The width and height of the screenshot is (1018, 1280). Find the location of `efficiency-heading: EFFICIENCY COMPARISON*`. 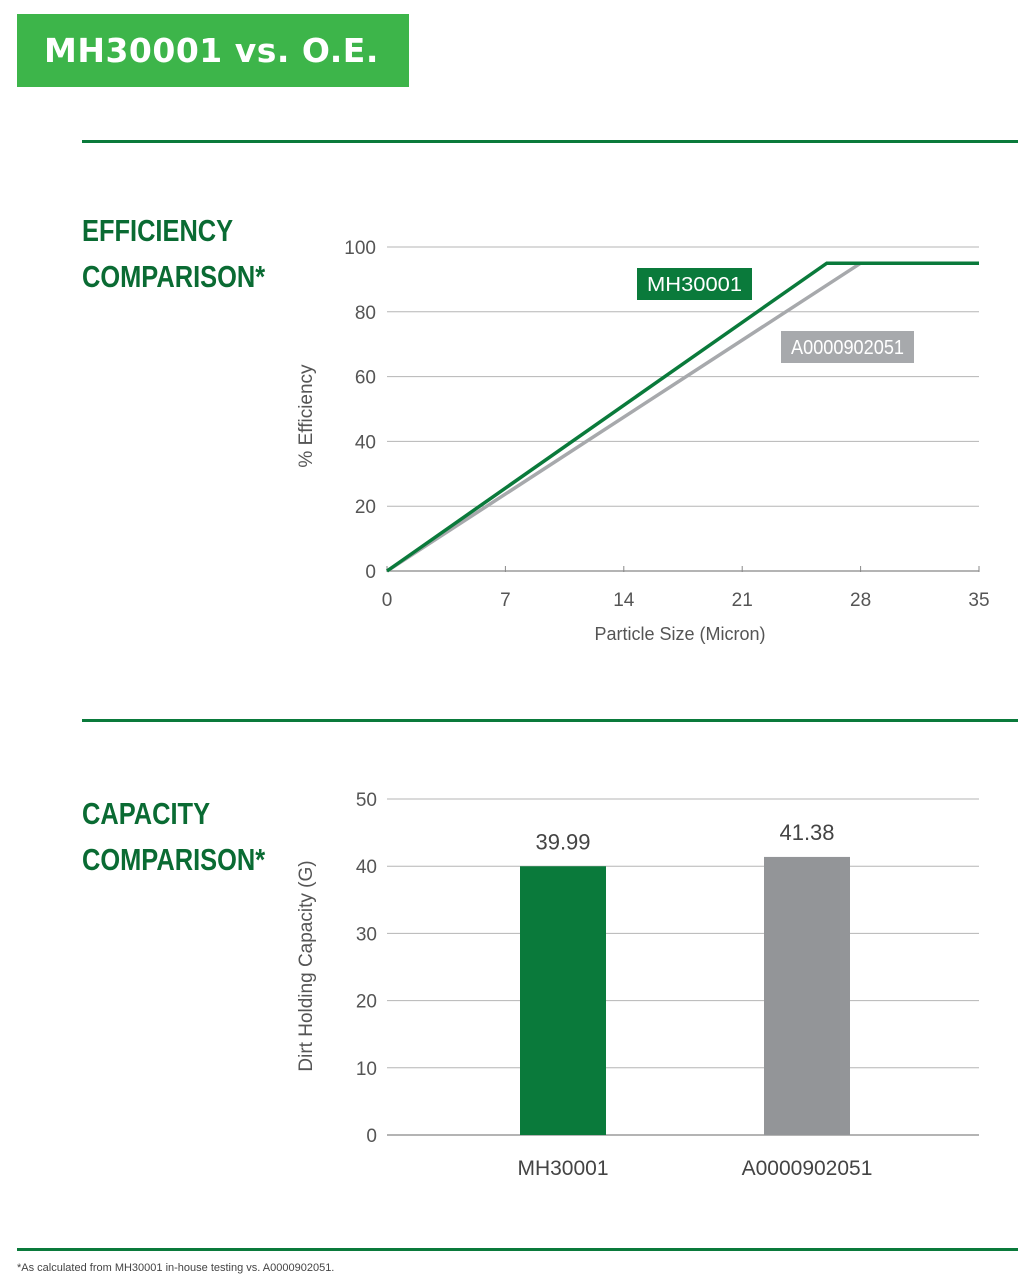

efficiency-heading: EFFICIENCY COMPARISON* is located at coordinates (173, 254).